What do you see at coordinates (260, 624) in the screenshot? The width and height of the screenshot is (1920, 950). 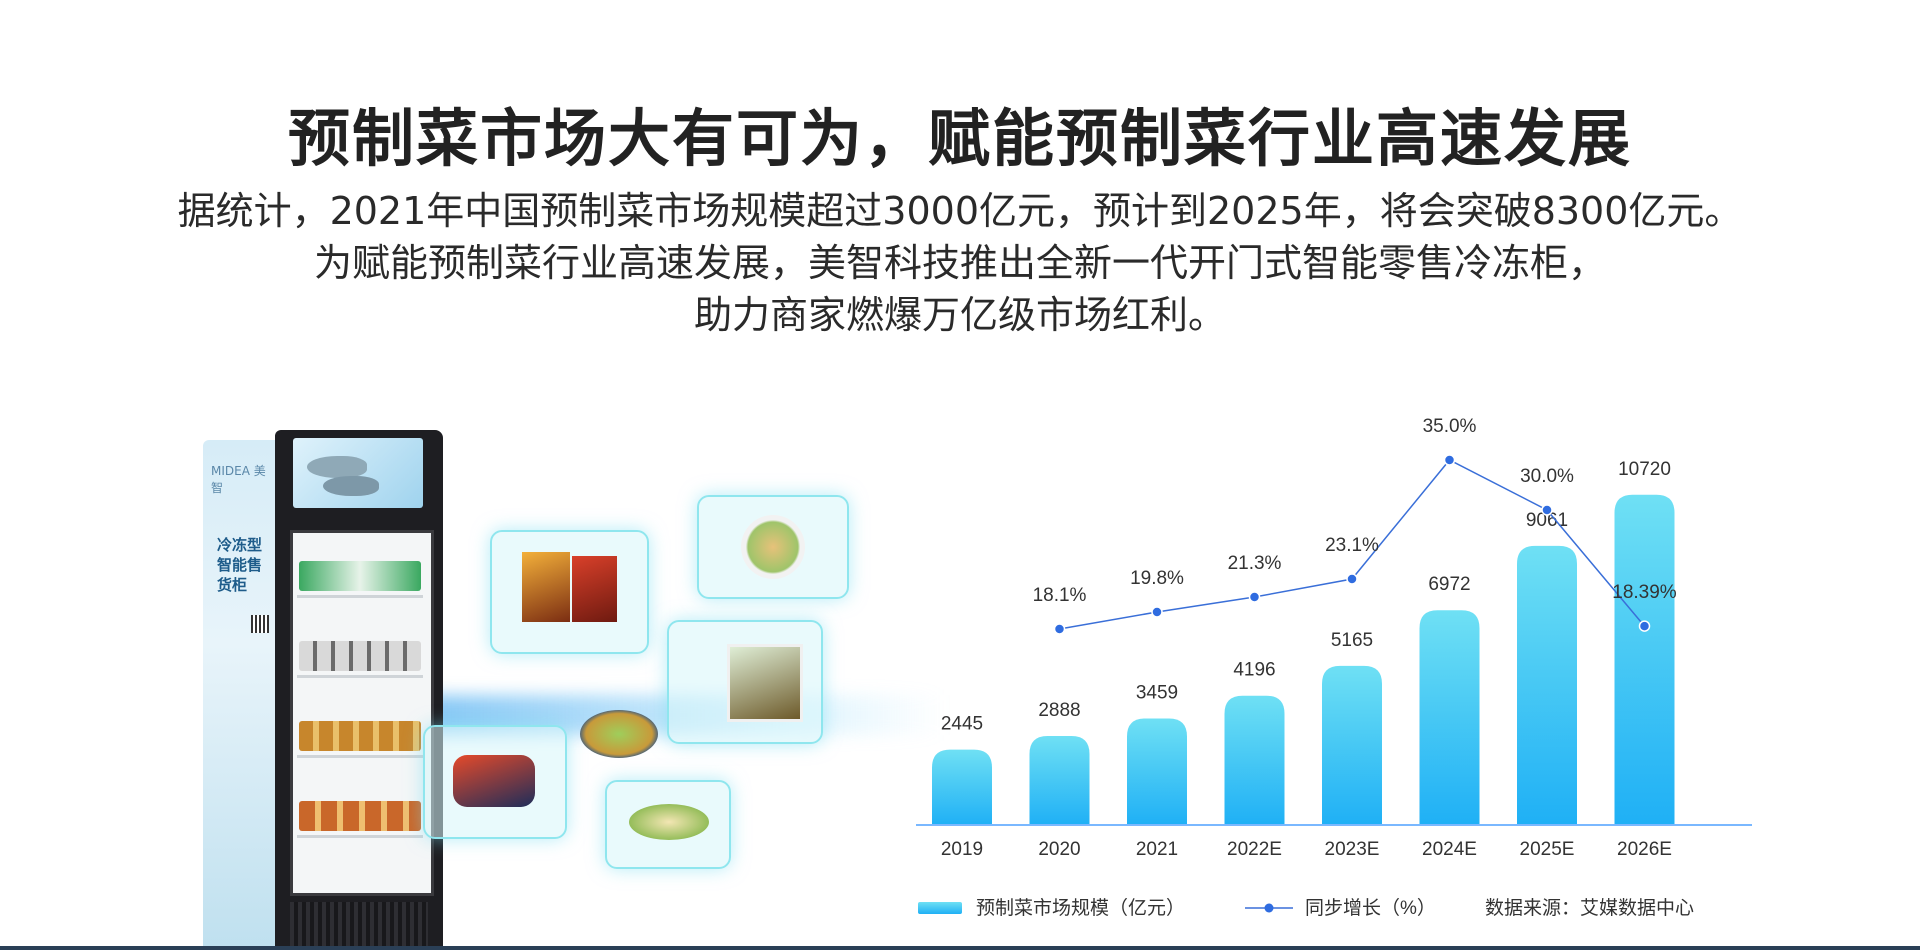 I see `qr-code-icon` at bounding box center [260, 624].